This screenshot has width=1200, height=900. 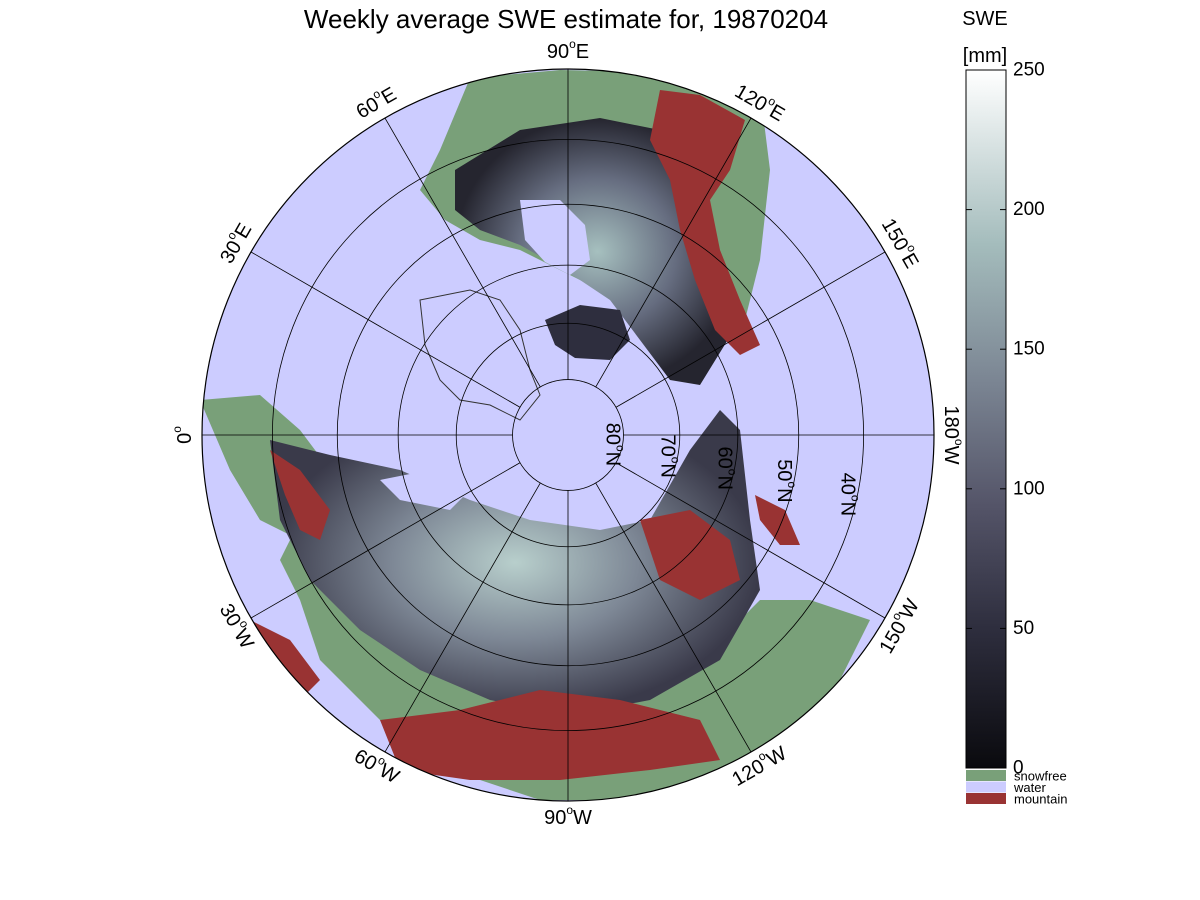 What do you see at coordinates (1029, 349) in the screenshot?
I see `colorbar-tick-label-150: 150` at bounding box center [1029, 349].